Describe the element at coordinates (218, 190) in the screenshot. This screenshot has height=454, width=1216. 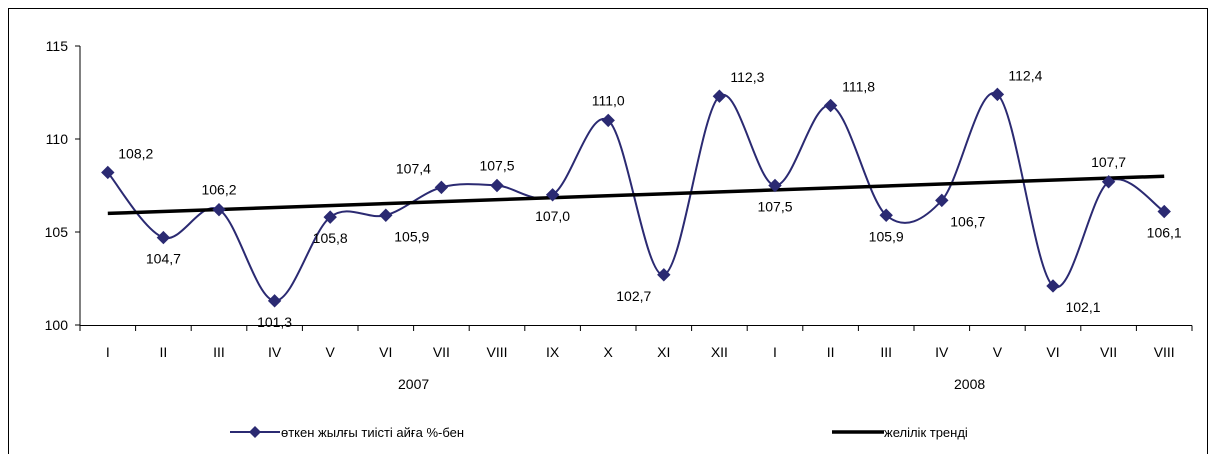
I see `data-label: 106,2` at that location.